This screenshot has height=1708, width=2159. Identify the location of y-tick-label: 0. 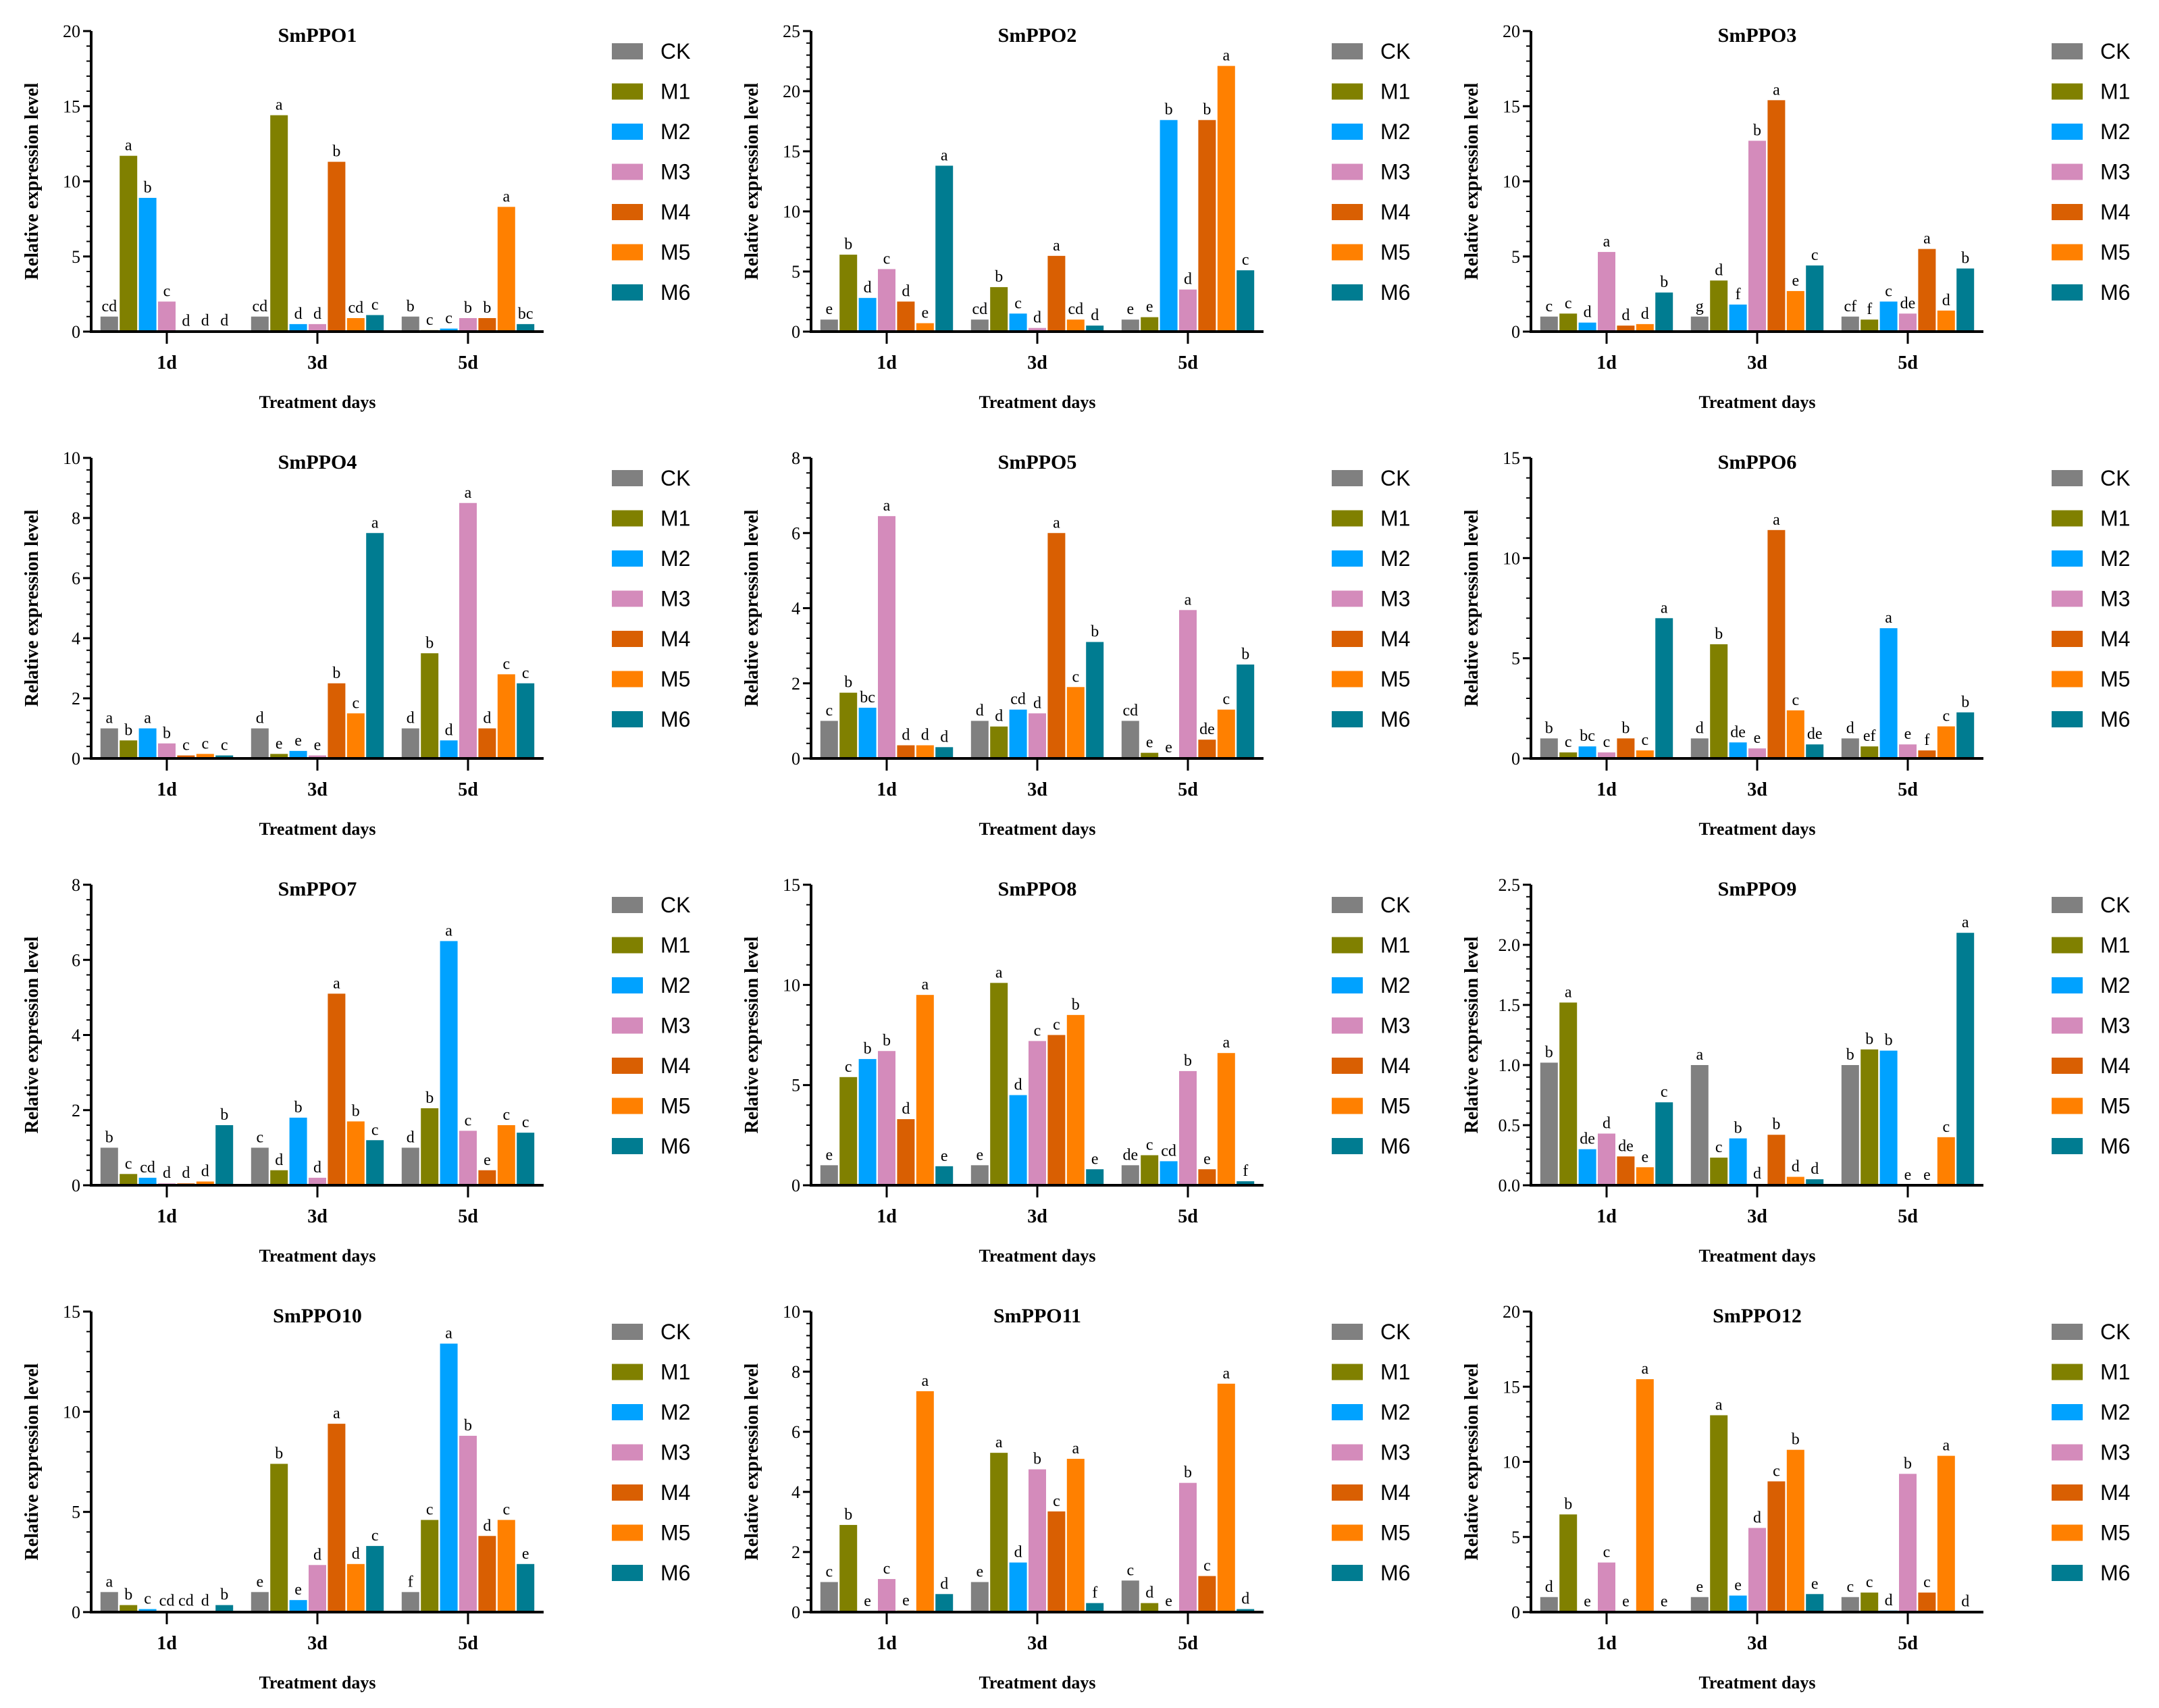
(76, 1612).